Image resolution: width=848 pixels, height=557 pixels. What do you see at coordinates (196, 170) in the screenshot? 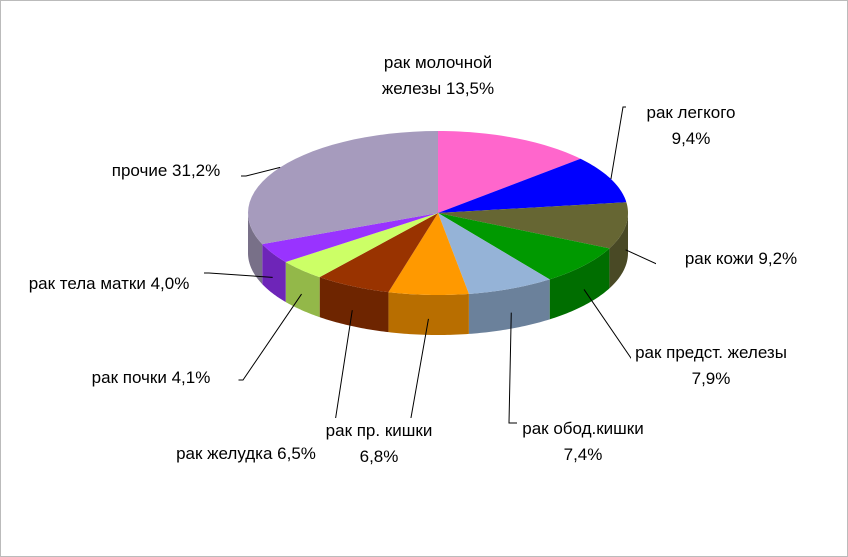
I see `value-label: 31,2%` at bounding box center [196, 170].